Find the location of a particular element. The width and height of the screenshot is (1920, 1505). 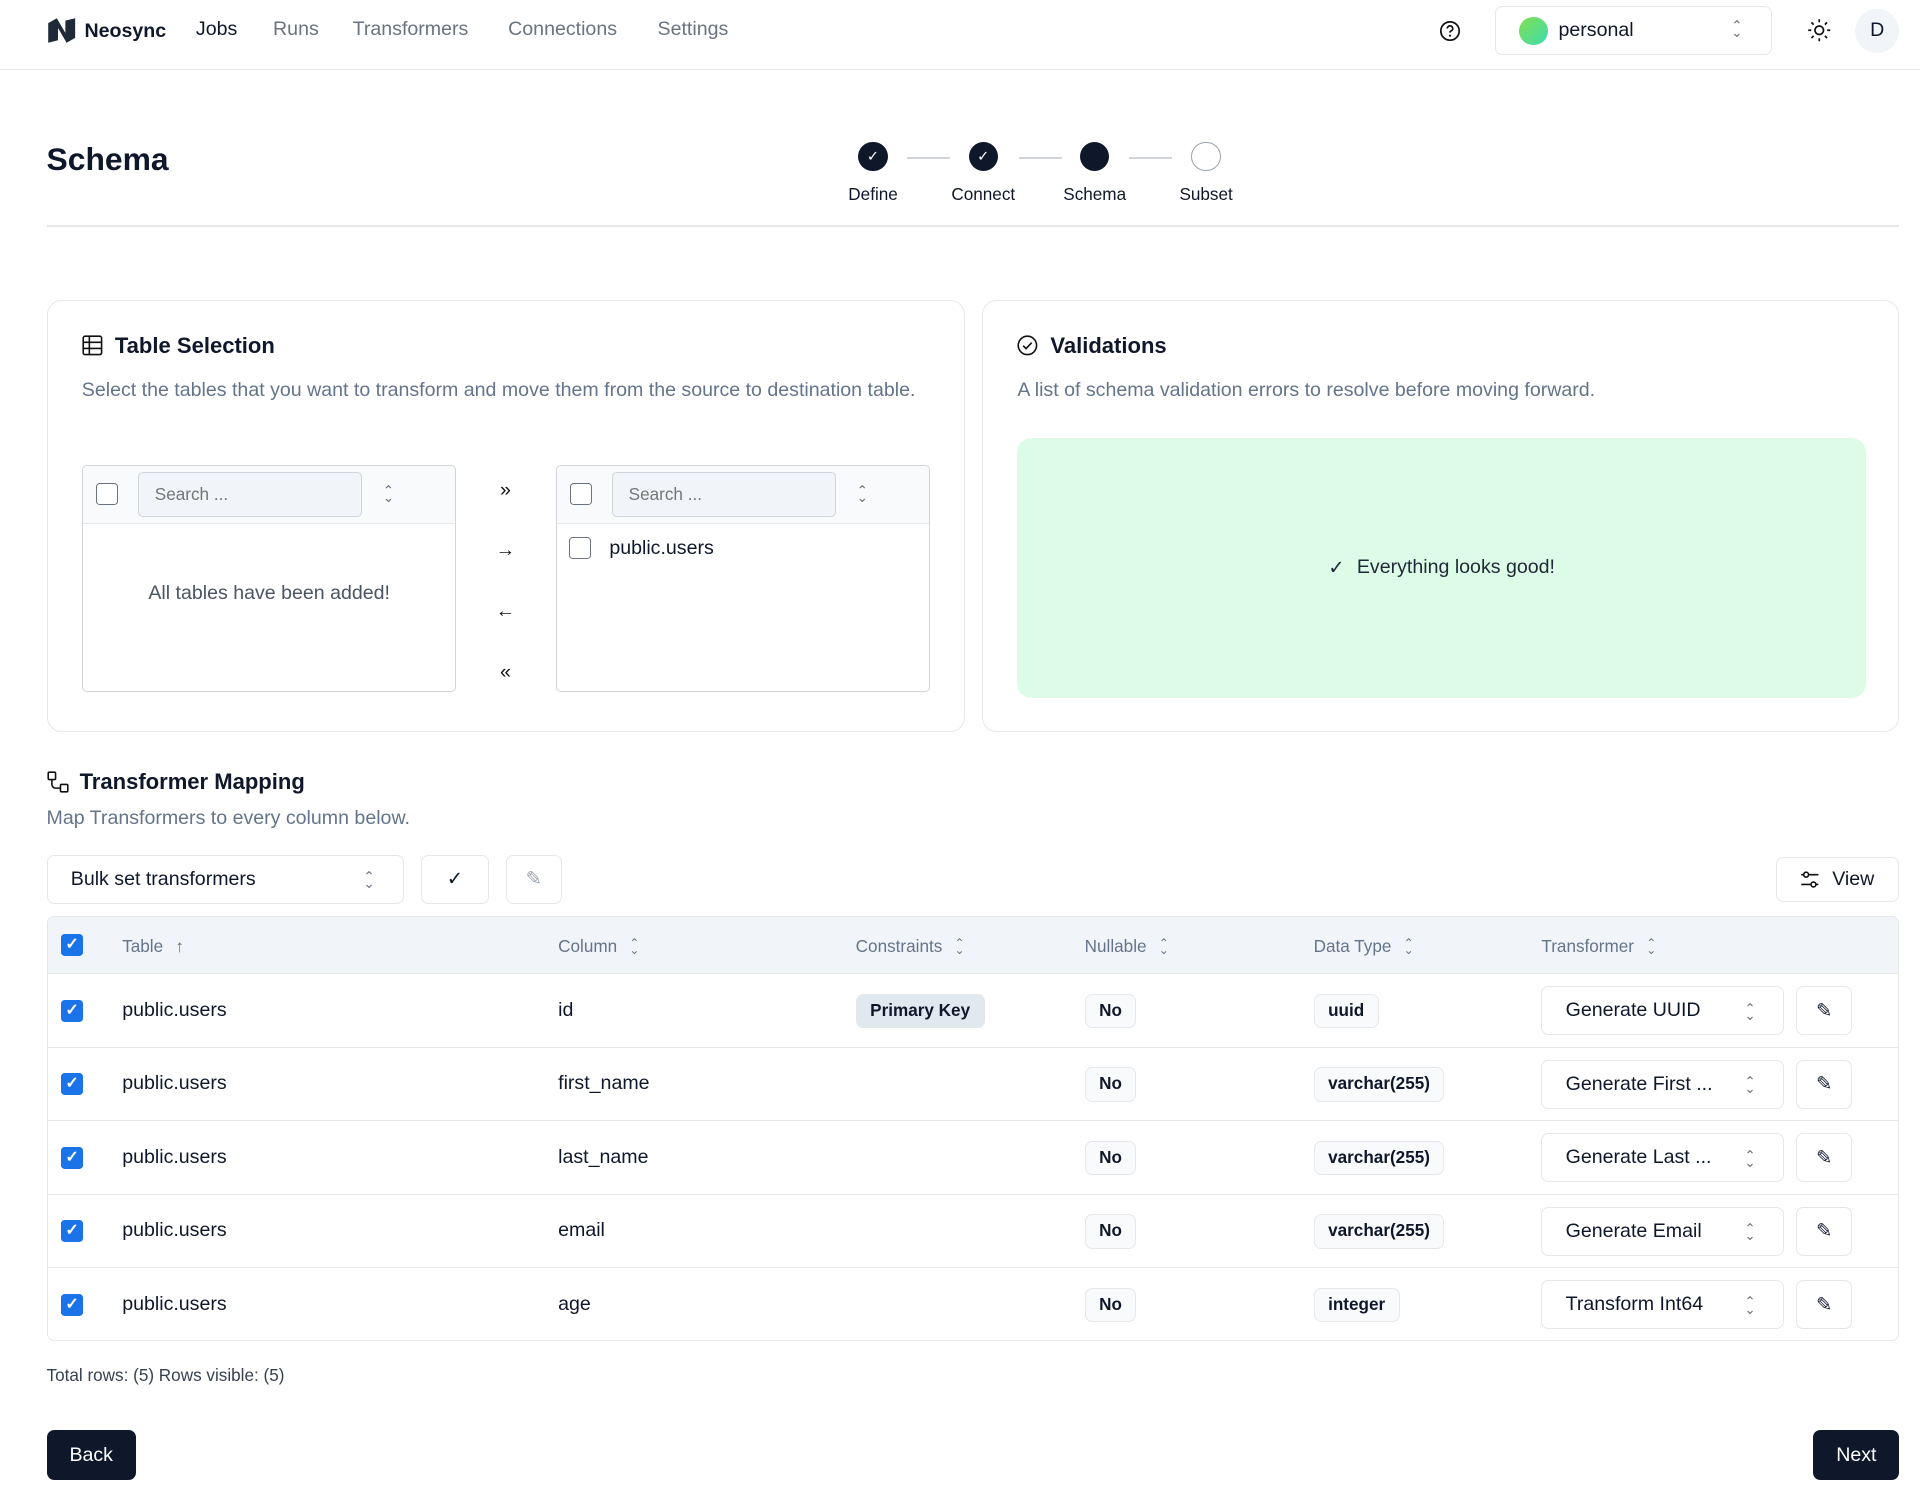

header-nullable: Nullable ⌃ ⌄ is located at coordinates (1127, 946).